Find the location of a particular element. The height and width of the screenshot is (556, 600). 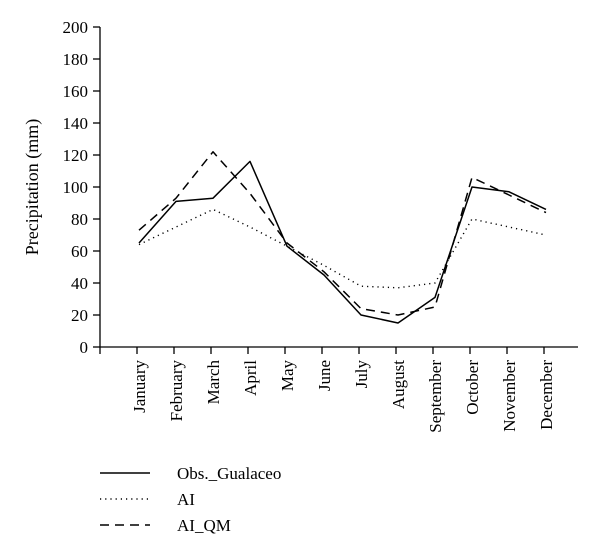

y-tick-label: 80 is located at coordinates (79, 219).